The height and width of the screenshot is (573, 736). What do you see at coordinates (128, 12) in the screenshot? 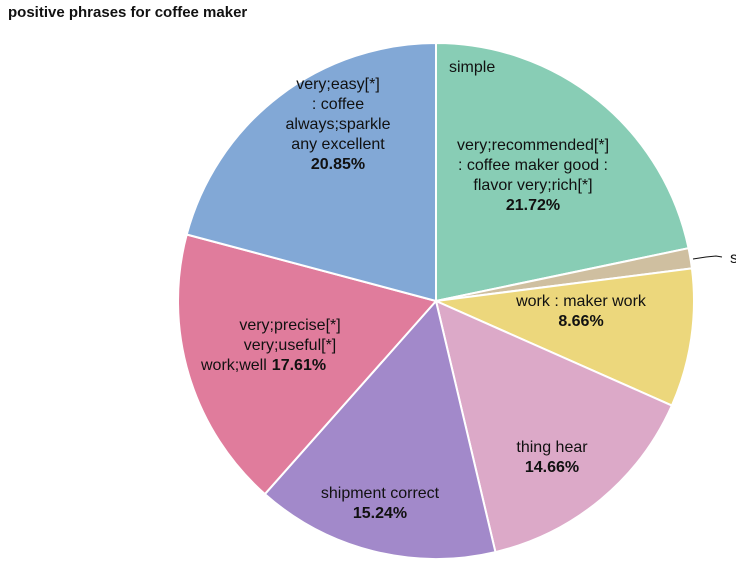
I see `chart-title: positive phrases for coffee maker` at bounding box center [128, 12].